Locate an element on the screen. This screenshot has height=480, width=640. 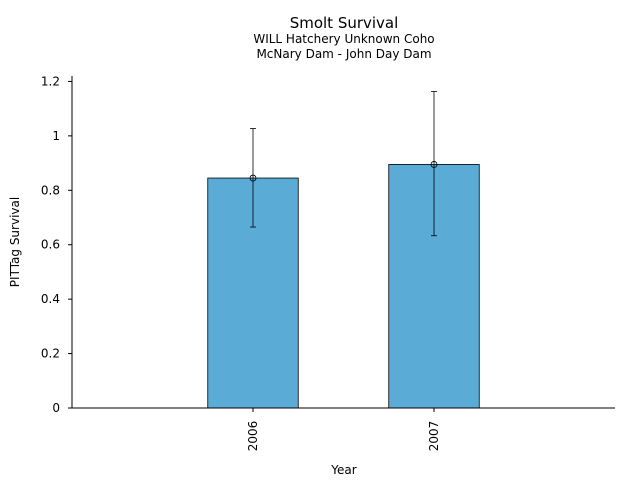
point-marker-2007 is located at coordinates (434, 164).